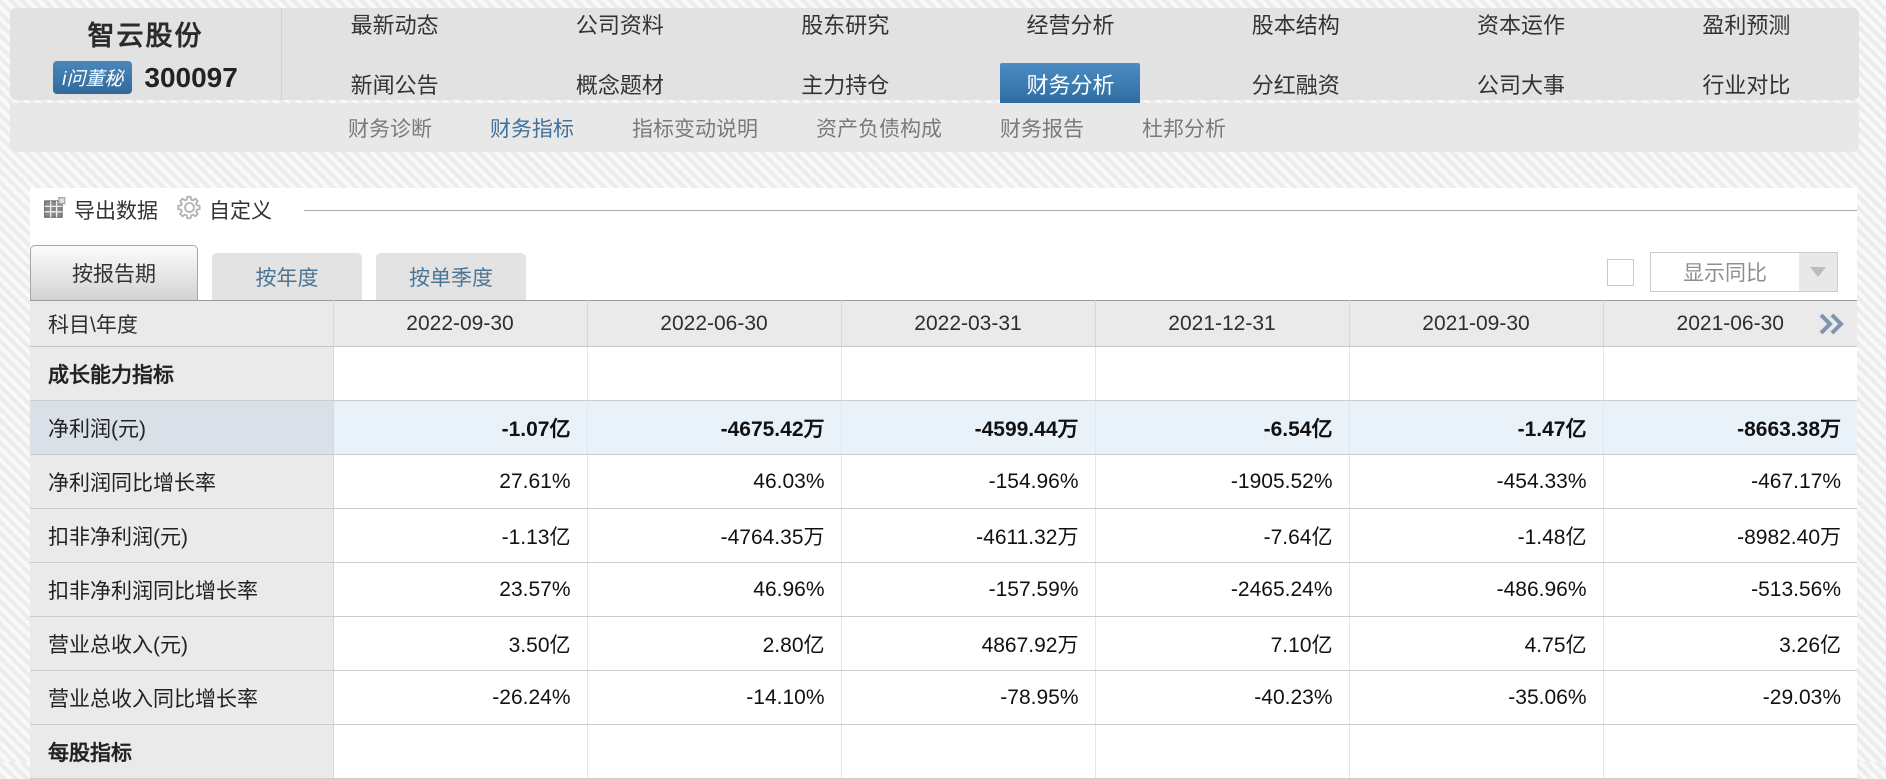 This screenshot has width=1886, height=779. What do you see at coordinates (100, 210) in the screenshot?
I see `export-data-button: 导出数据` at bounding box center [100, 210].